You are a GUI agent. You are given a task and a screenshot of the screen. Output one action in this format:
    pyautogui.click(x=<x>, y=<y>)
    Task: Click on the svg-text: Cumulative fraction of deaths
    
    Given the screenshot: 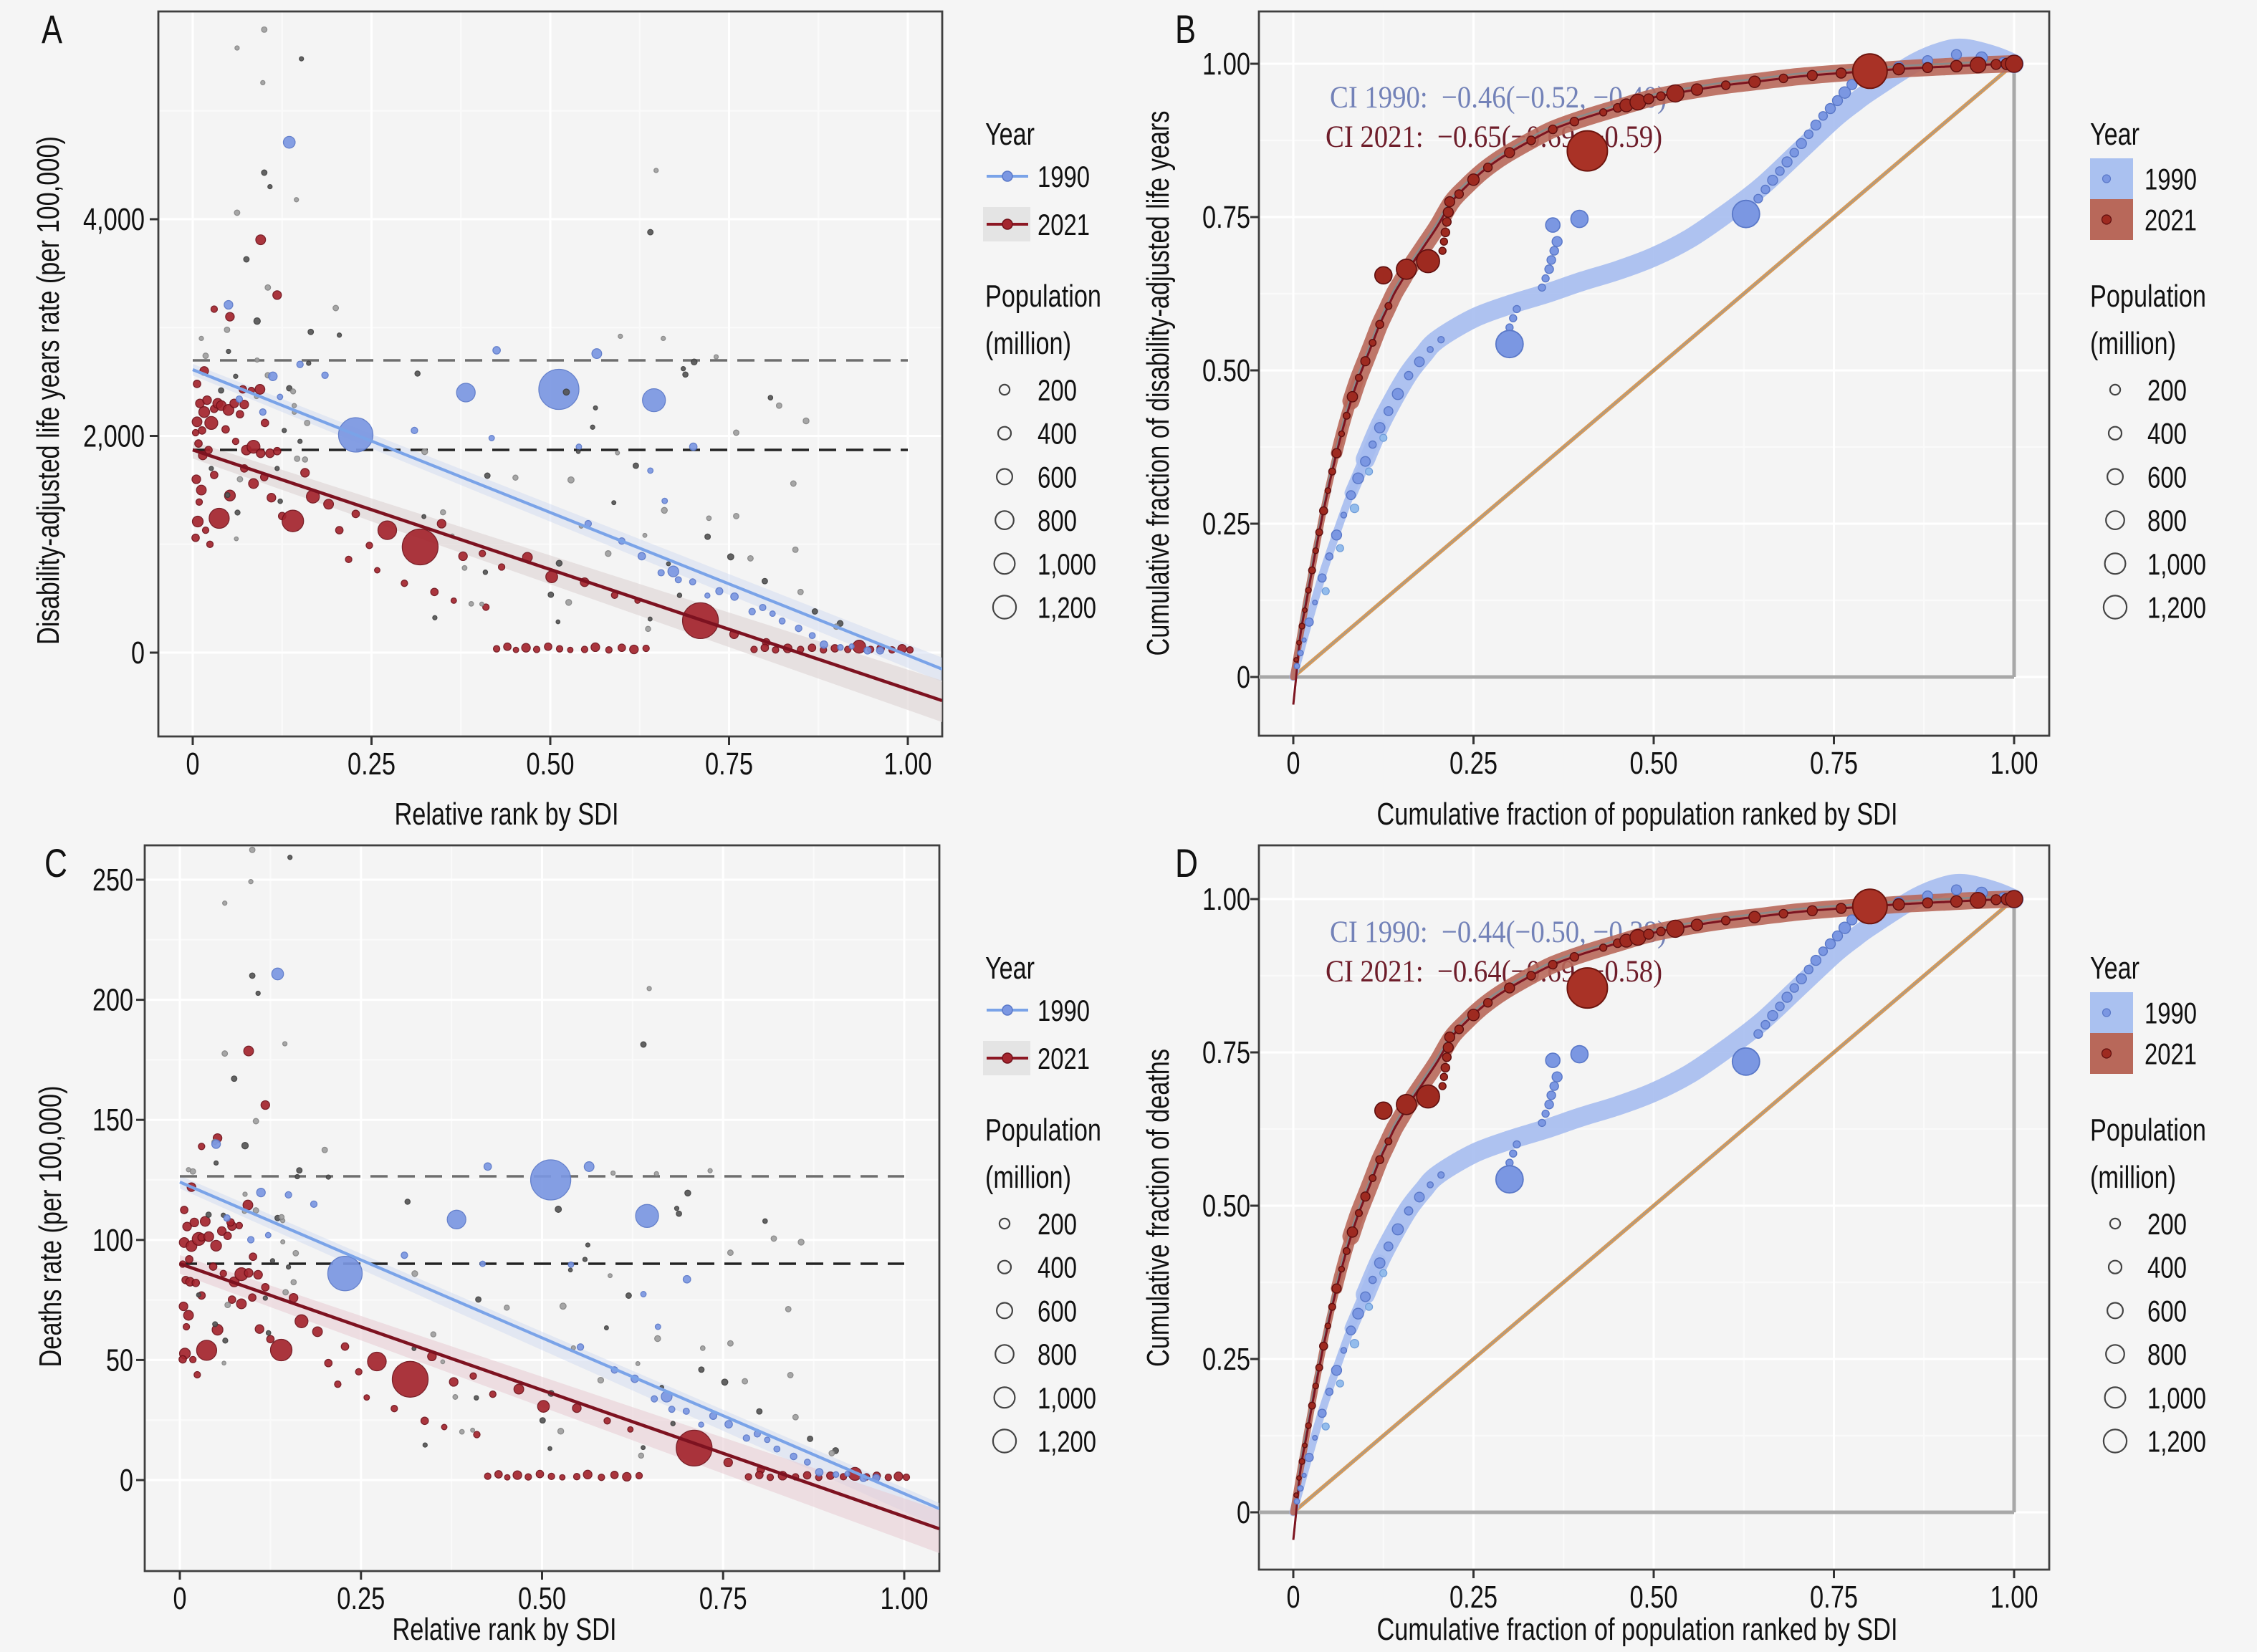 What is the action you would take?
    pyautogui.click(x=1158, y=1208)
    